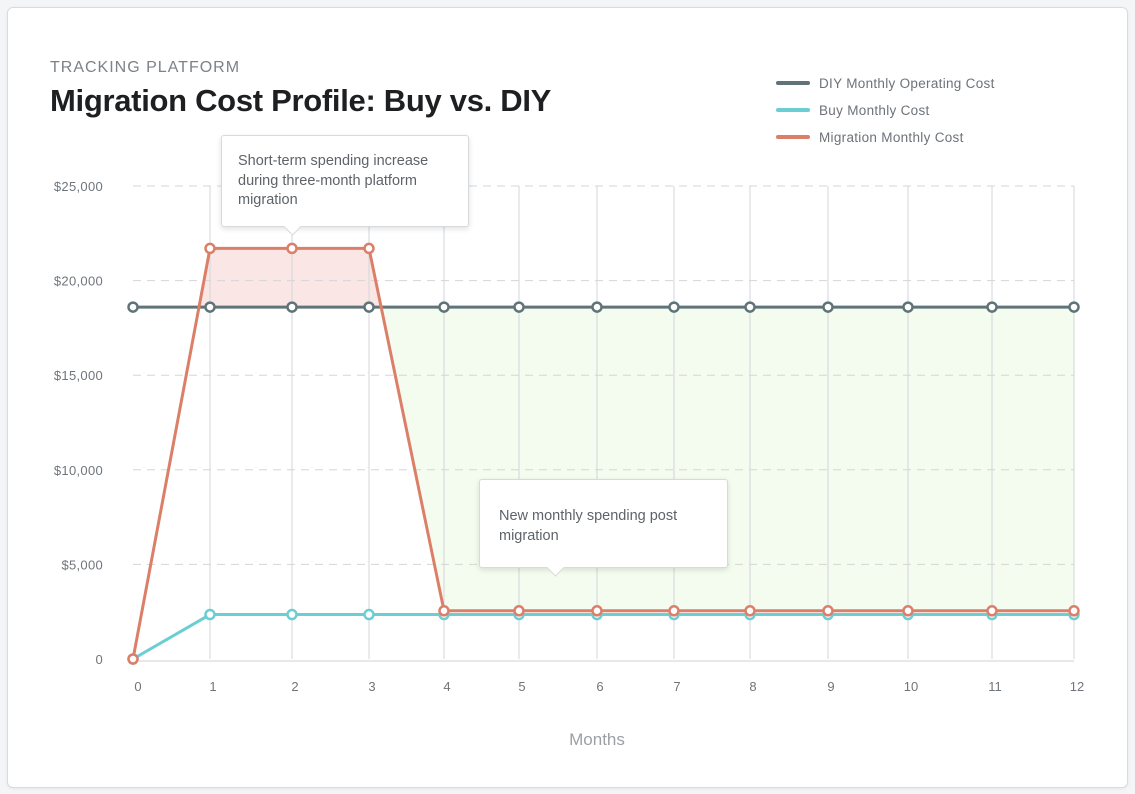 The width and height of the screenshot is (1135, 794). What do you see at coordinates (599, 686) in the screenshot?
I see `x-tick-label: 6` at bounding box center [599, 686].